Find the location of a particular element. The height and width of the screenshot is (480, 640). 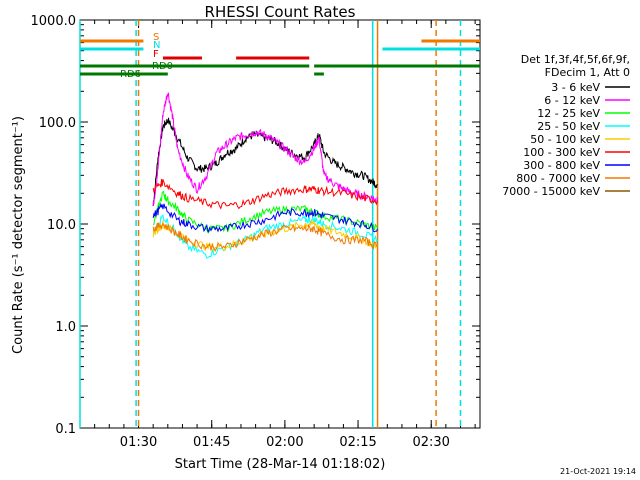

state-bar-label: F is located at coordinates (156, 54).